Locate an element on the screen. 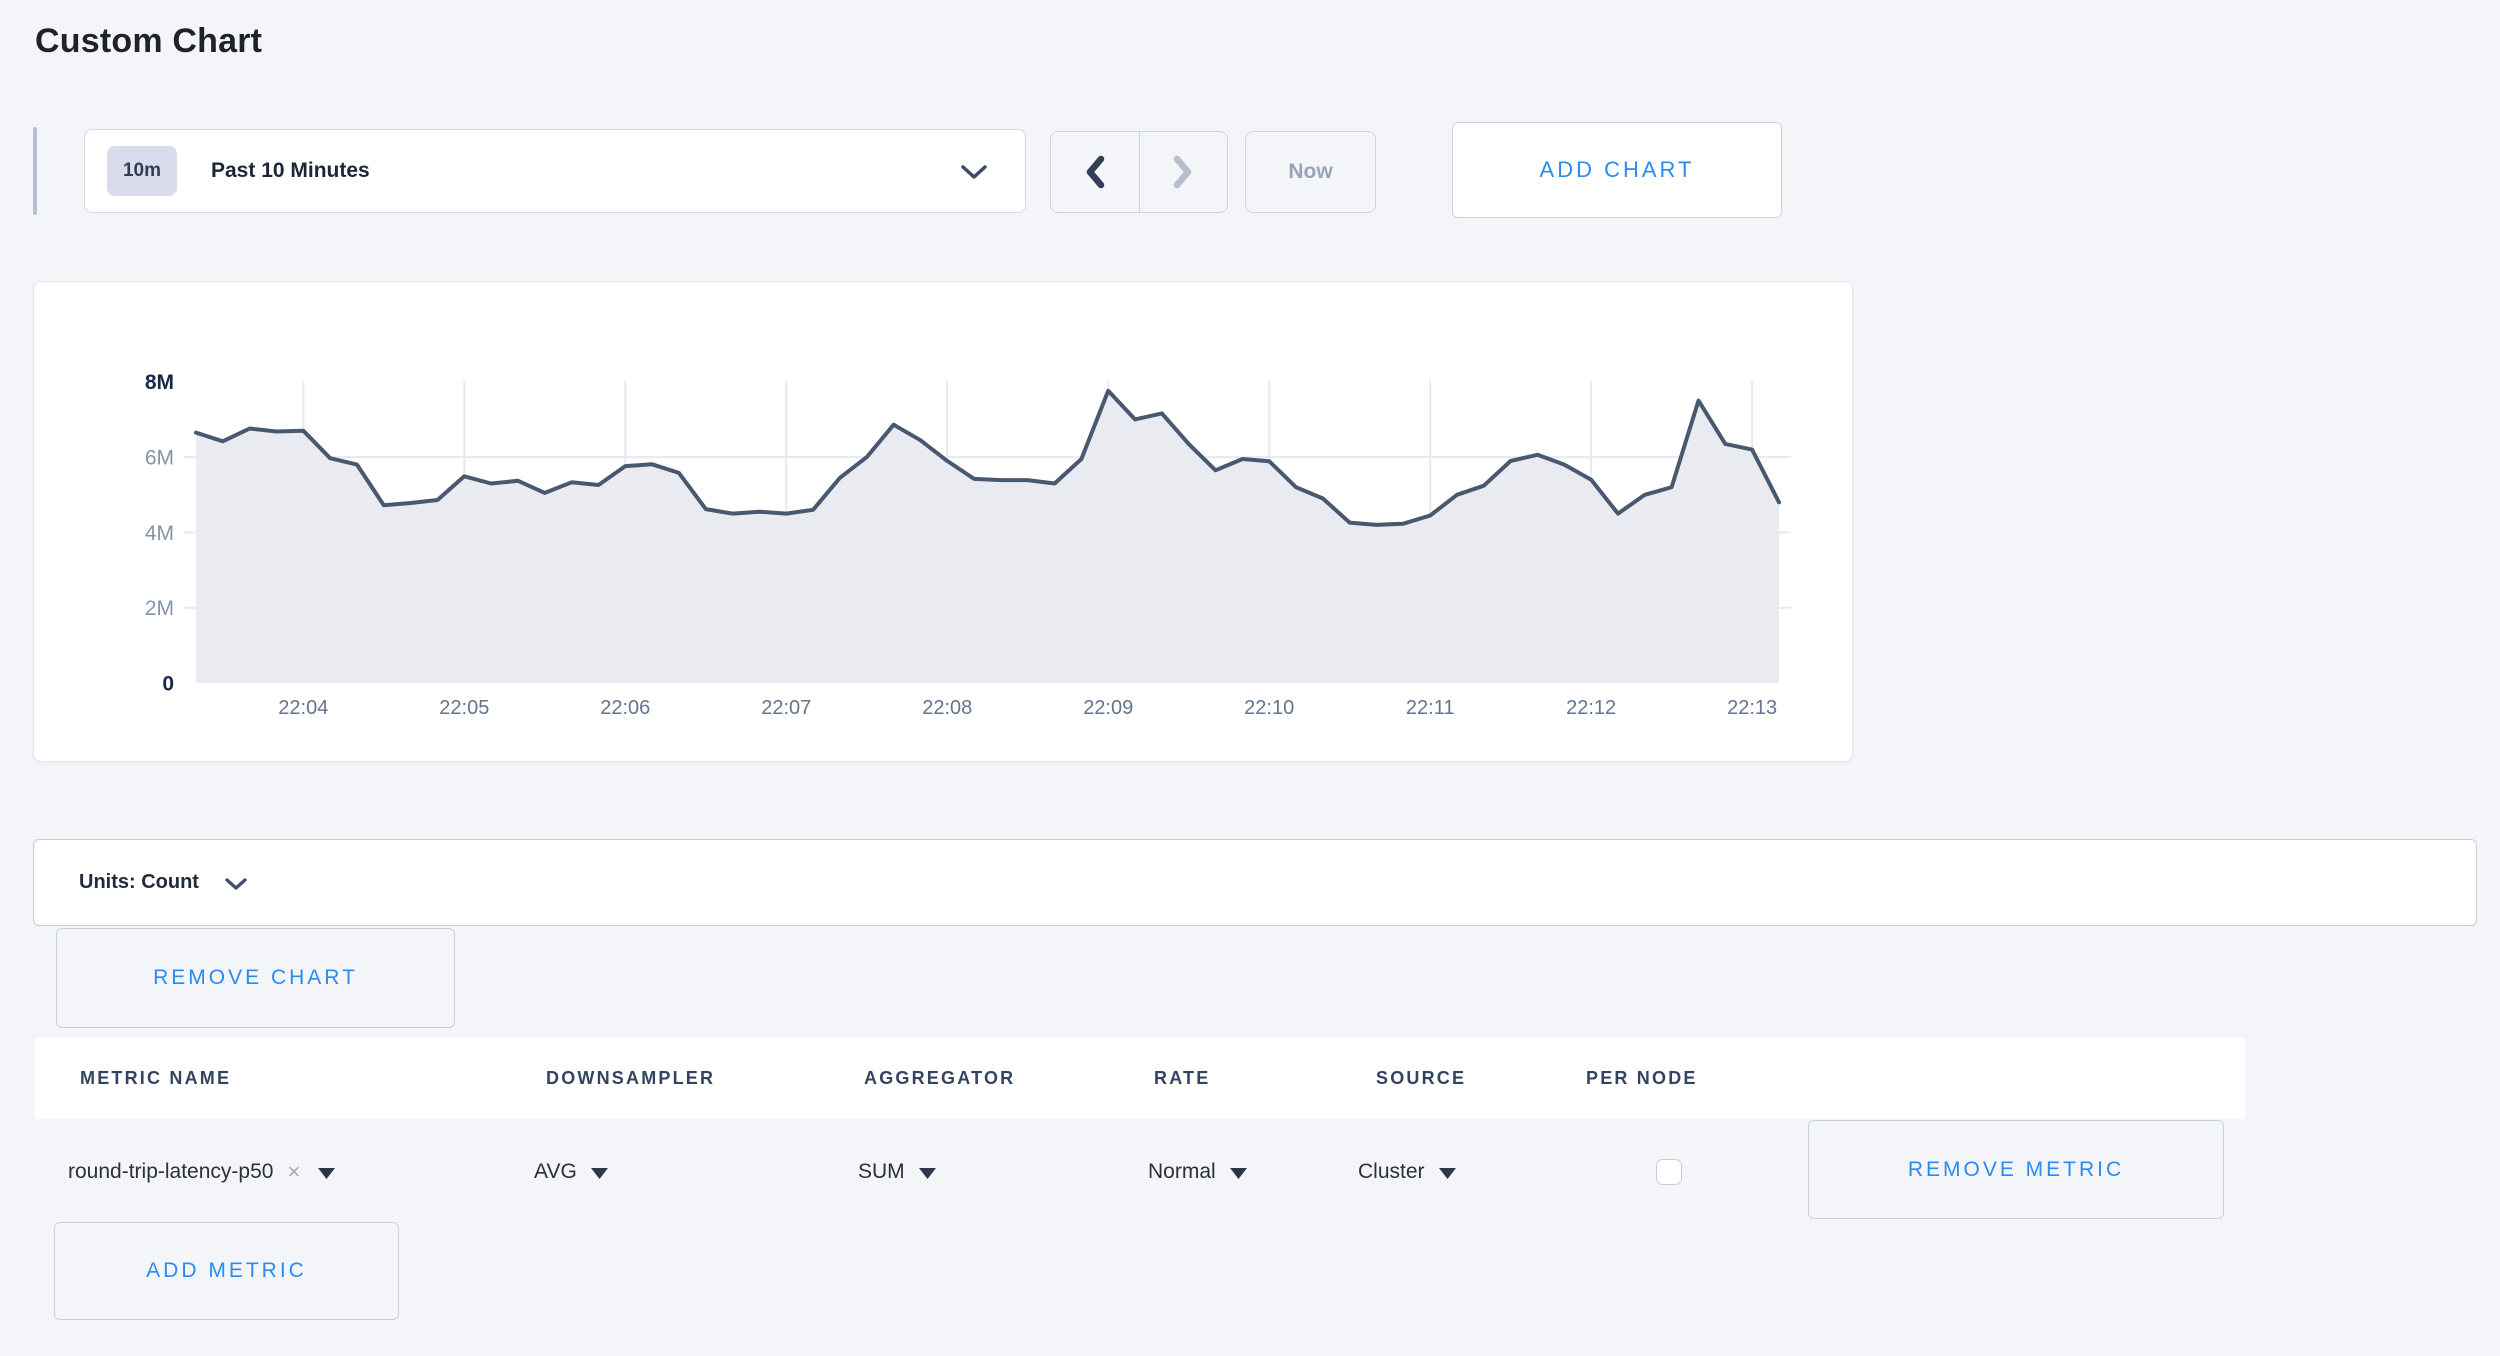 This screenshot has height=1356, width=2500. aggregator-value: SUM is located at coordinates (881, 1171).